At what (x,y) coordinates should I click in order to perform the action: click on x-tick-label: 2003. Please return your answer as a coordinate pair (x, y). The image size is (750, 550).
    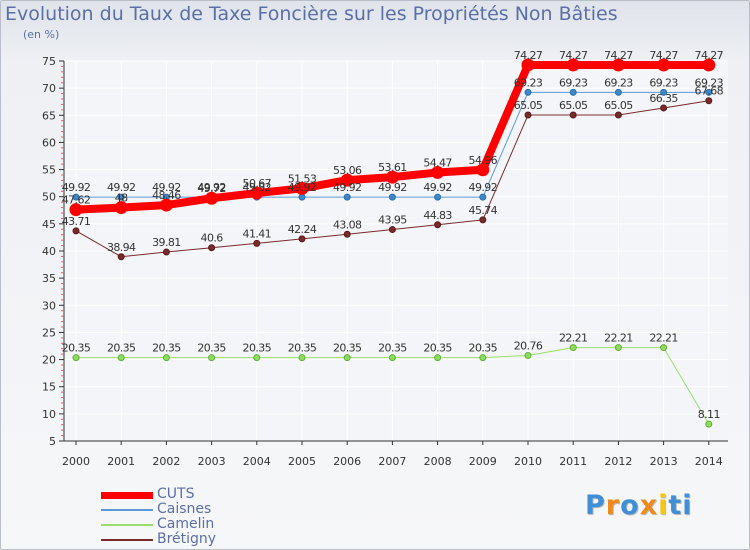
    Looking at the image, I should click on (212, 461).